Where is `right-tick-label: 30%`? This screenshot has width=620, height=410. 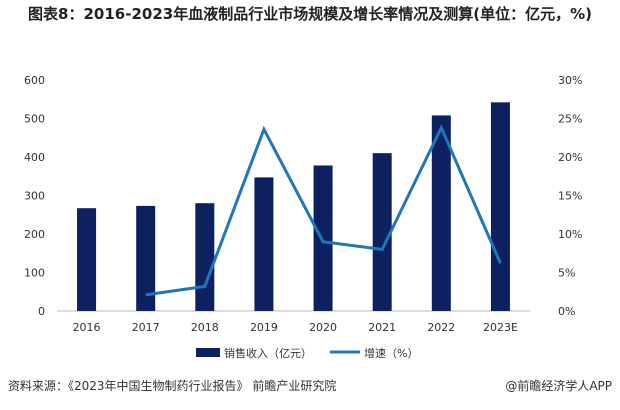
right-tick-label: 30% is located at coordinates (570, 80).